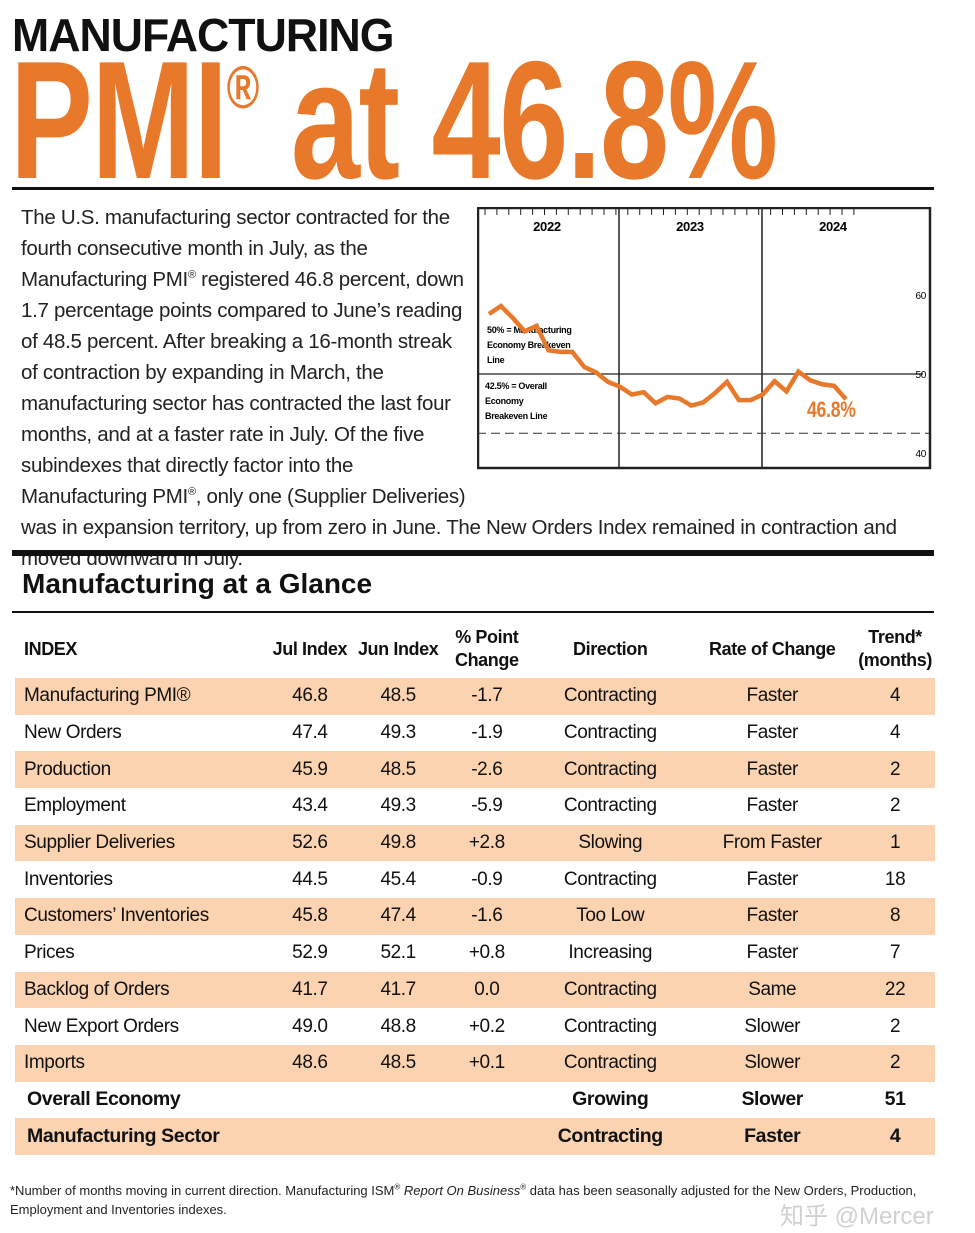 This screenshot has width=975, height=1233. I want to click on column-header: Jun Index, so click(398, 648).